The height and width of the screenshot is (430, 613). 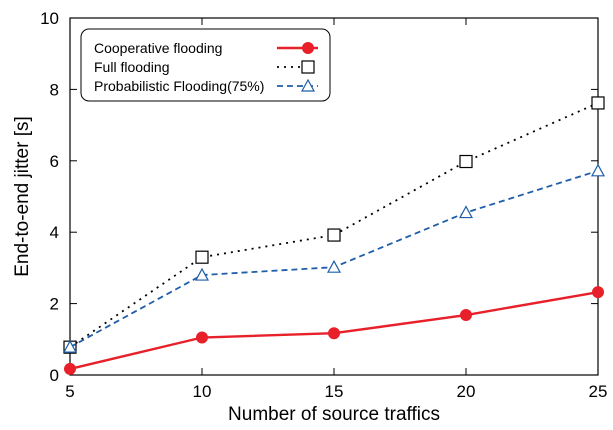 I want to click on x-tick-label: 20, so click(x=466, y=391).